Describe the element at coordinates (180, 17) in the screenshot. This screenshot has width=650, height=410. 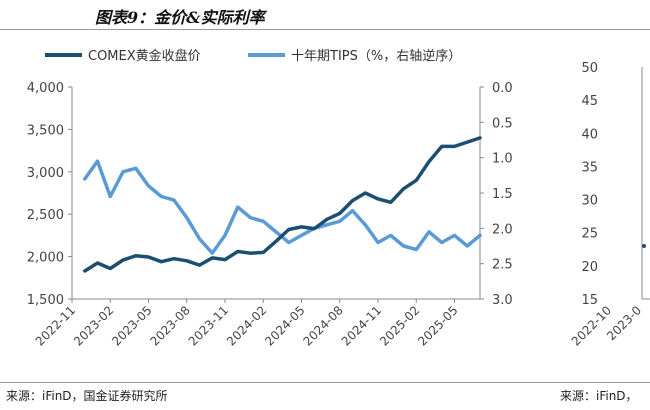
I see `figure-title: 图表9：金价&实际利率` at that location.